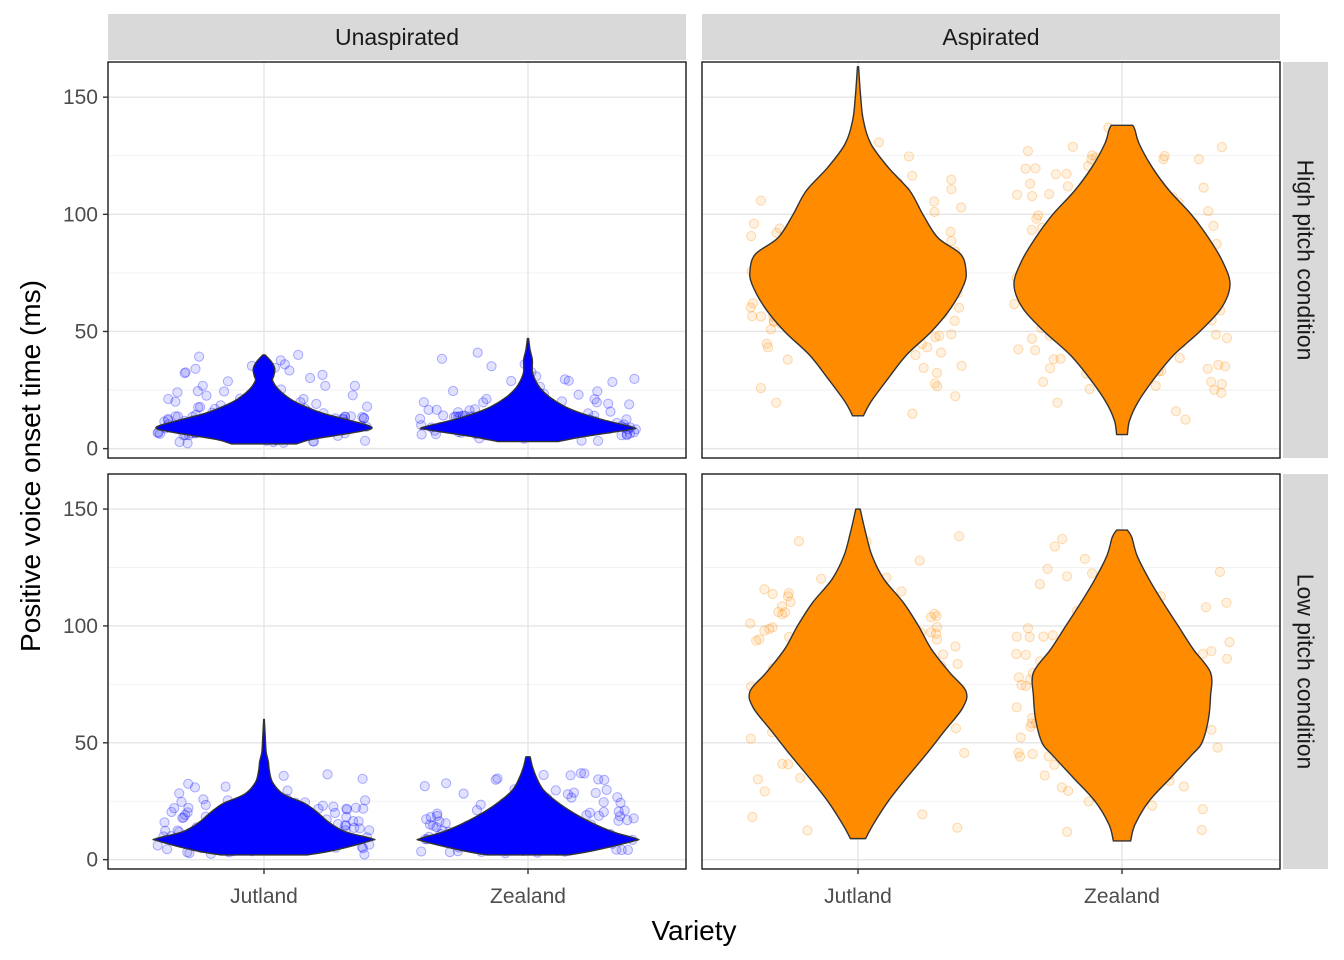 This screenshot has width=1344, height=960. Describe the element at coordinates (92, 449) in the screenshot. I see `y-tick-label: 0` at that location.